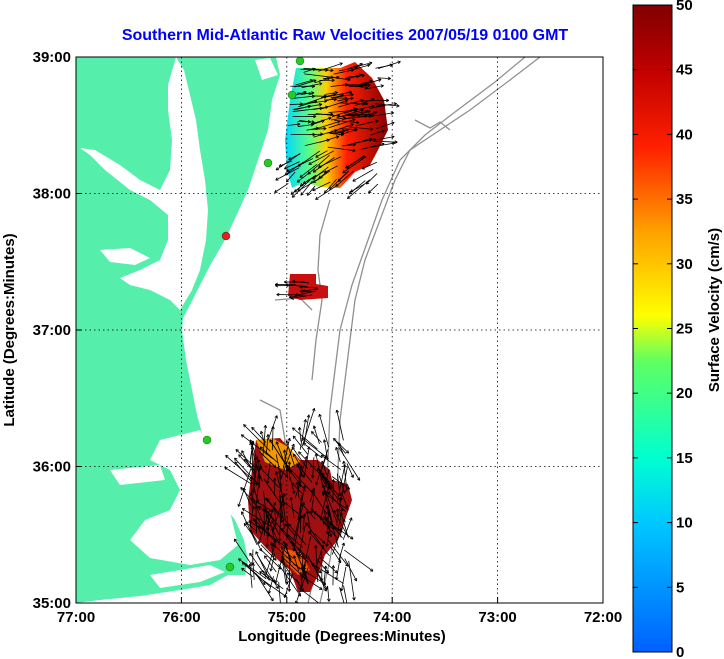  I want to click on colorbar-tick-label: 10, so click(684, 523).